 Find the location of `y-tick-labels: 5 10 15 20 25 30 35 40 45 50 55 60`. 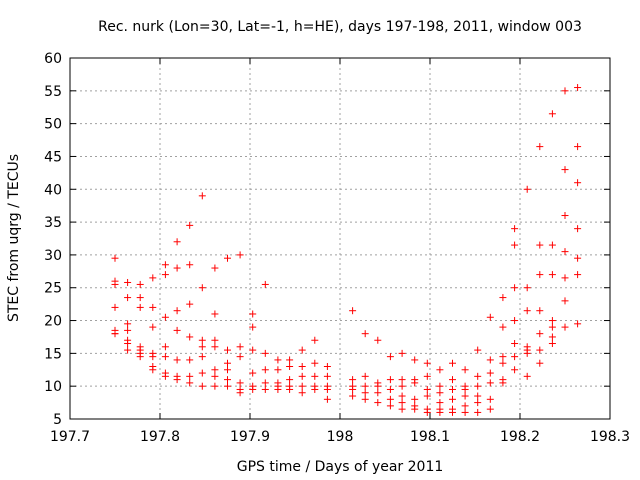

y-tick-labels: 5 10 15 20 25 30 35 40 45 50 55 60 is located at coordinates (53, 239).